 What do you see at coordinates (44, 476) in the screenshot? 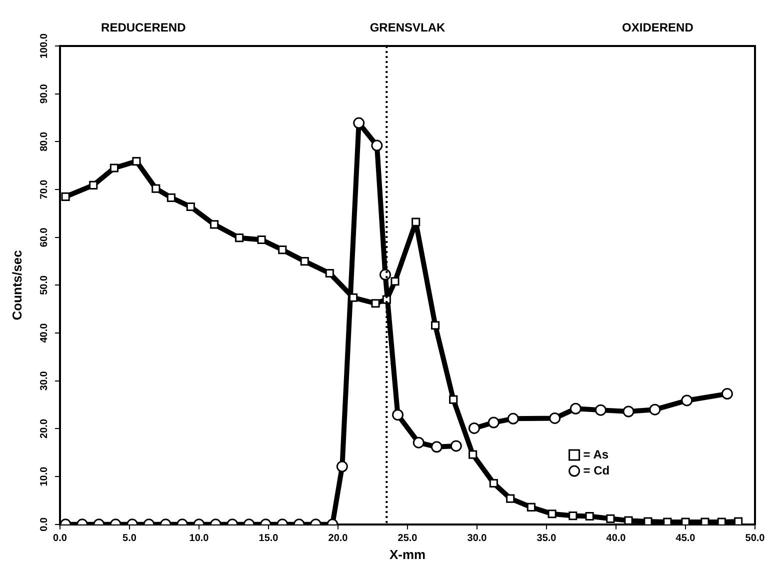
I see `y-tick-label: 10.0` at bounding box center [44, 476].